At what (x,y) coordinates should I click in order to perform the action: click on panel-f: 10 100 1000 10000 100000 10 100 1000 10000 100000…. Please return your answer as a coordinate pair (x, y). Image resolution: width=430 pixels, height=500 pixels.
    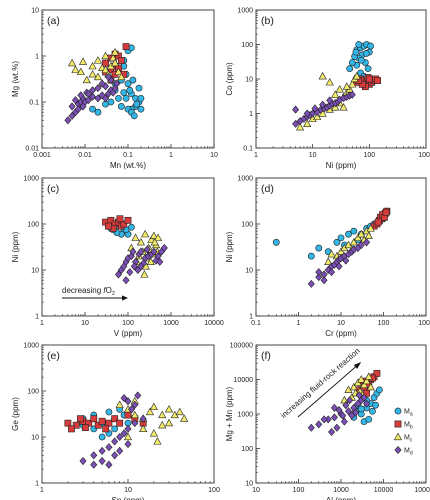
    Looking at the image, I should click on (327, 421).